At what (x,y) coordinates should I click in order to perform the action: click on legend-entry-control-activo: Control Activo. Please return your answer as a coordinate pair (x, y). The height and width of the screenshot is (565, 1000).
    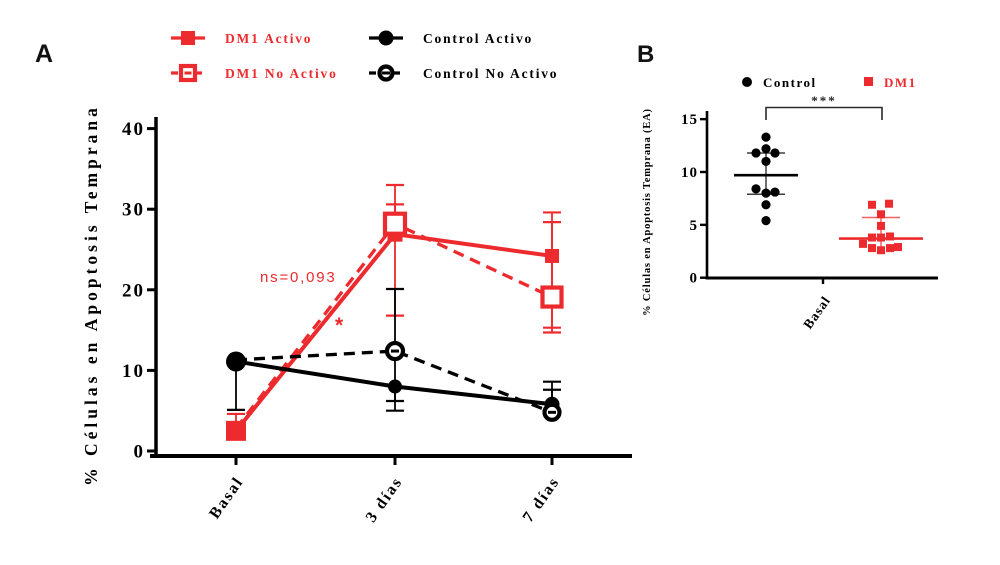
    Looking at the image, I should click on (451, 38).